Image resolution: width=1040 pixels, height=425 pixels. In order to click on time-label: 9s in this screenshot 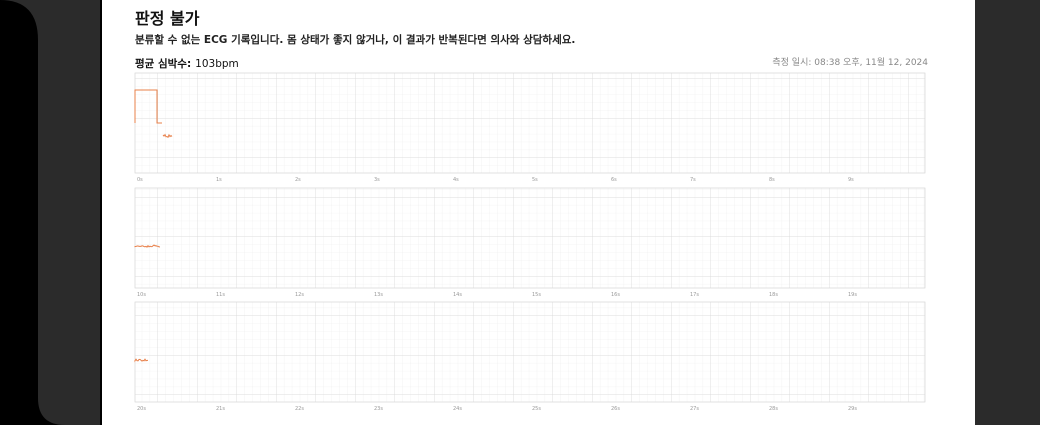, I will do `click(851, 180)`.